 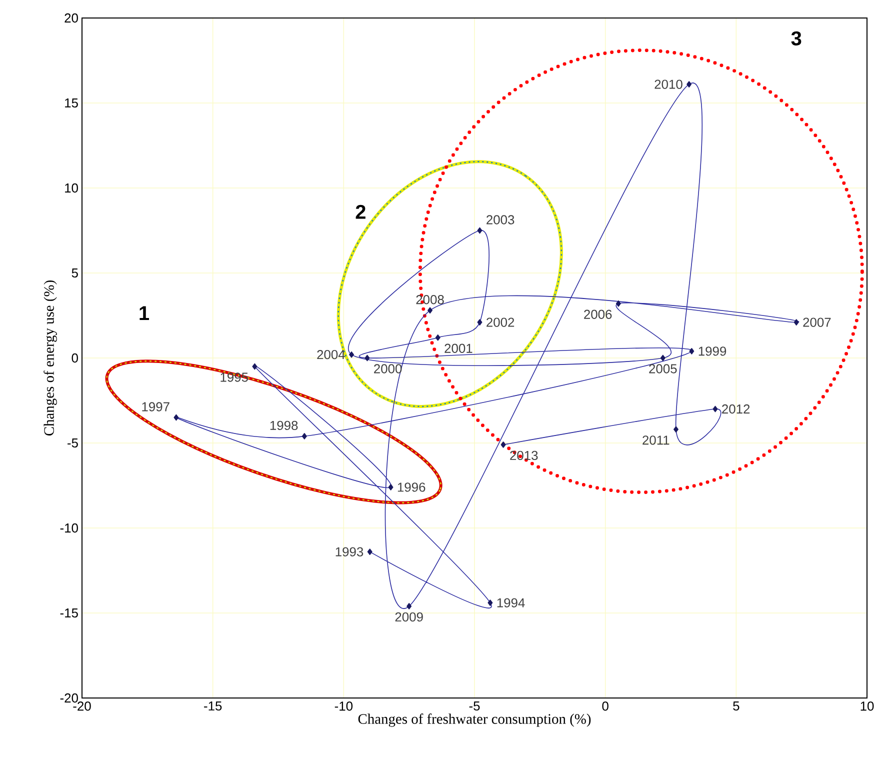 I want to click on annotation: 1993, so click(x=350, y=551).